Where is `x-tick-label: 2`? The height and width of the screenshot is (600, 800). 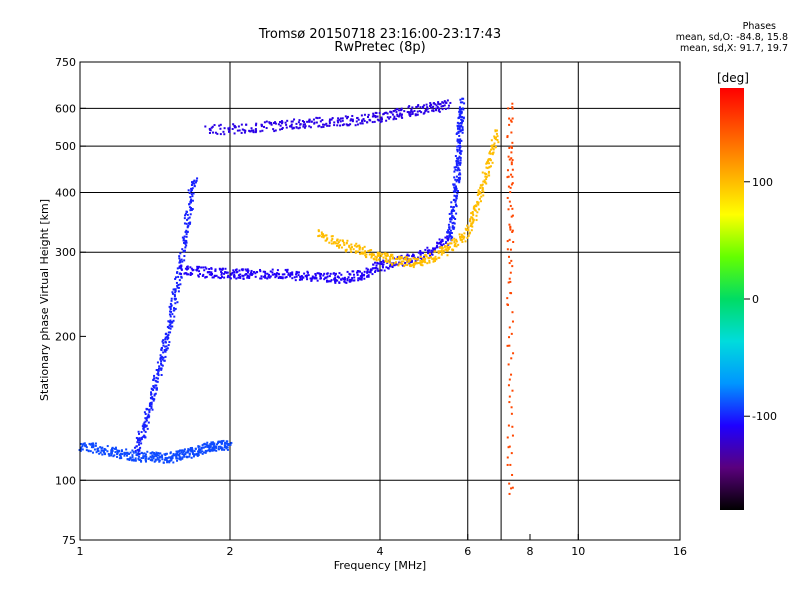
x-tick-label: 2 is located at coordinates (230, 551).